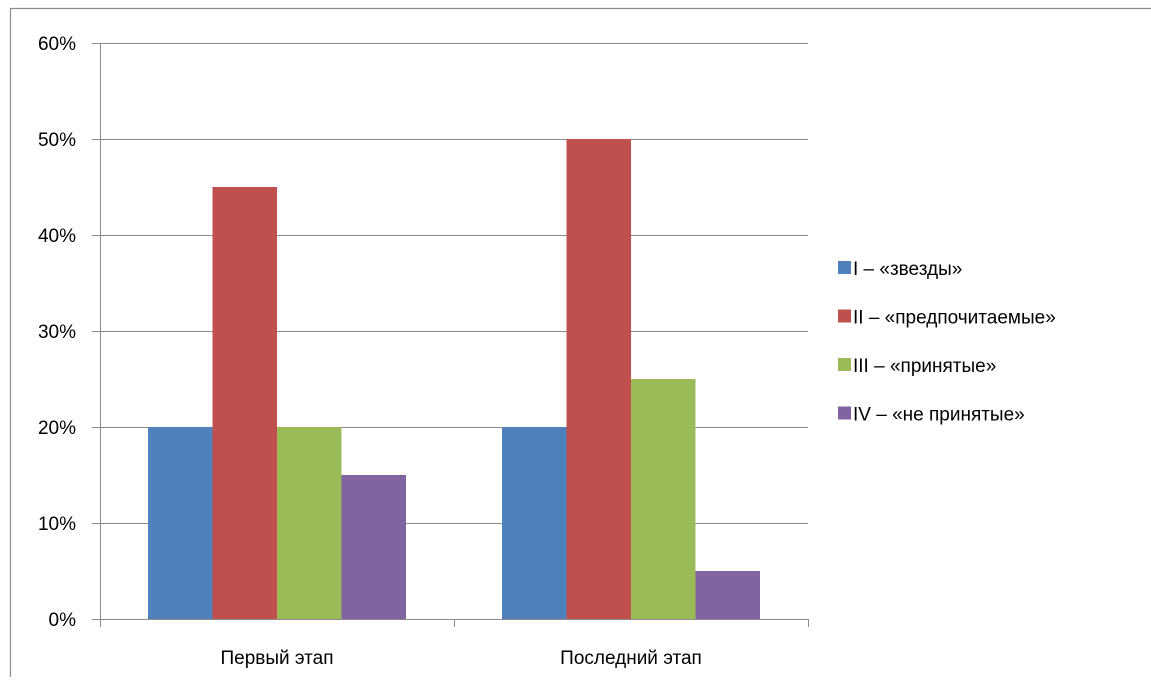 Image resolution: width=1151 pixels, height=682 pixels. I want to click on y-tick-label: 60%, so click(57, 44).